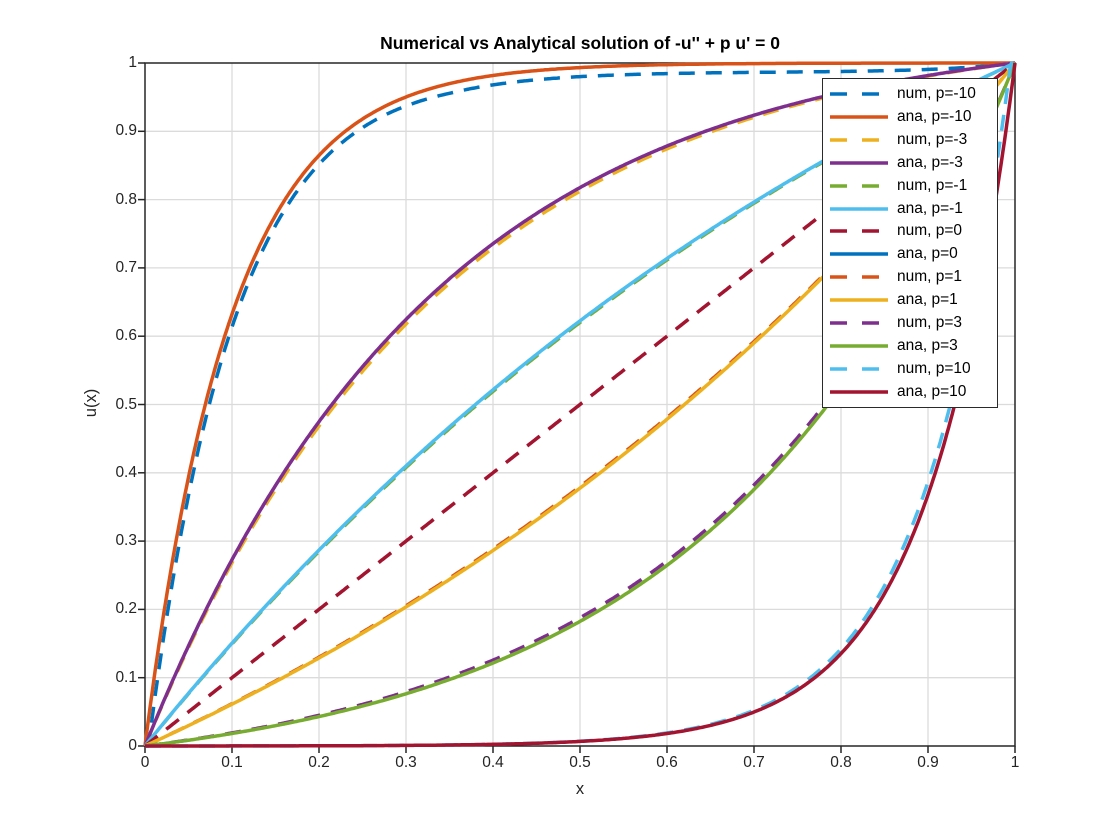 The width and height of the screenshot is (1120, 840). Describe the element at coordinates (930, 162) in the screenshot. I see `legend-item-label: ana, p=-3` at that location.